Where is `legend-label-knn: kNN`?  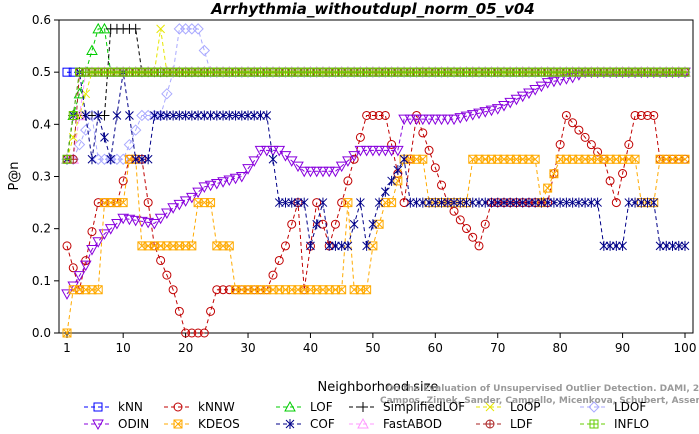
legend-label-knn: kNN is located at coordinates (130, 407).